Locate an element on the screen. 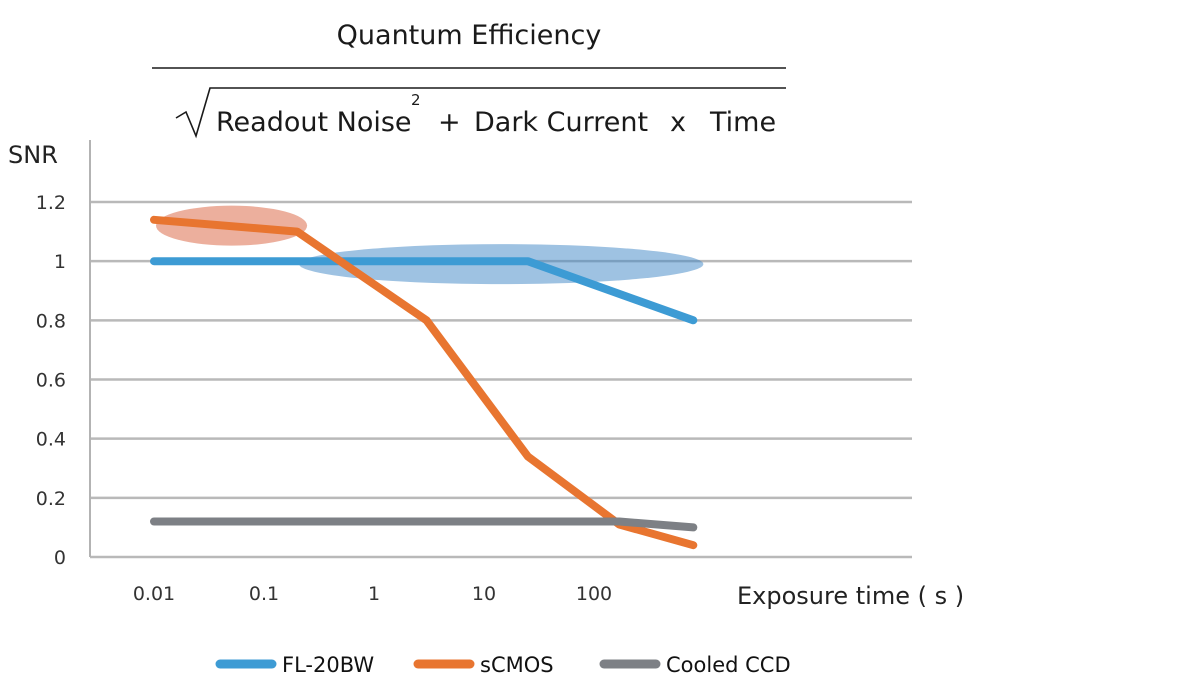 Image resolution: width=1180 pixels, height=699 pixels. x-axis-label: Exposure time ( s ) is located at coordinates (850, 596).